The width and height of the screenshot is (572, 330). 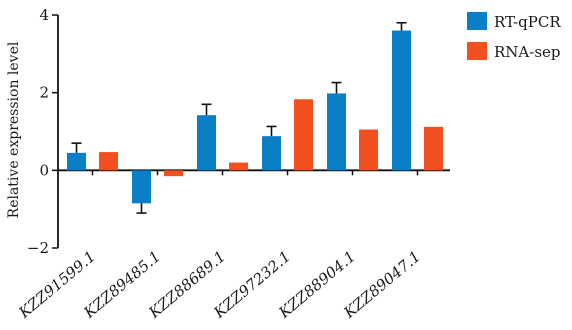 I want to click on y-tick-label: 0, so click(x=44, y=170).